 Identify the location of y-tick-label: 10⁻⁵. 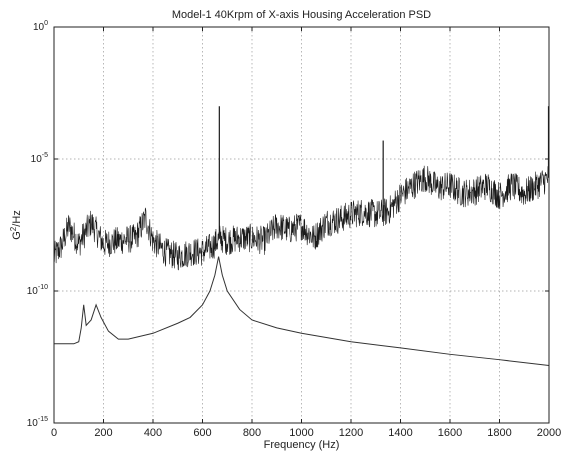
(39, 158).